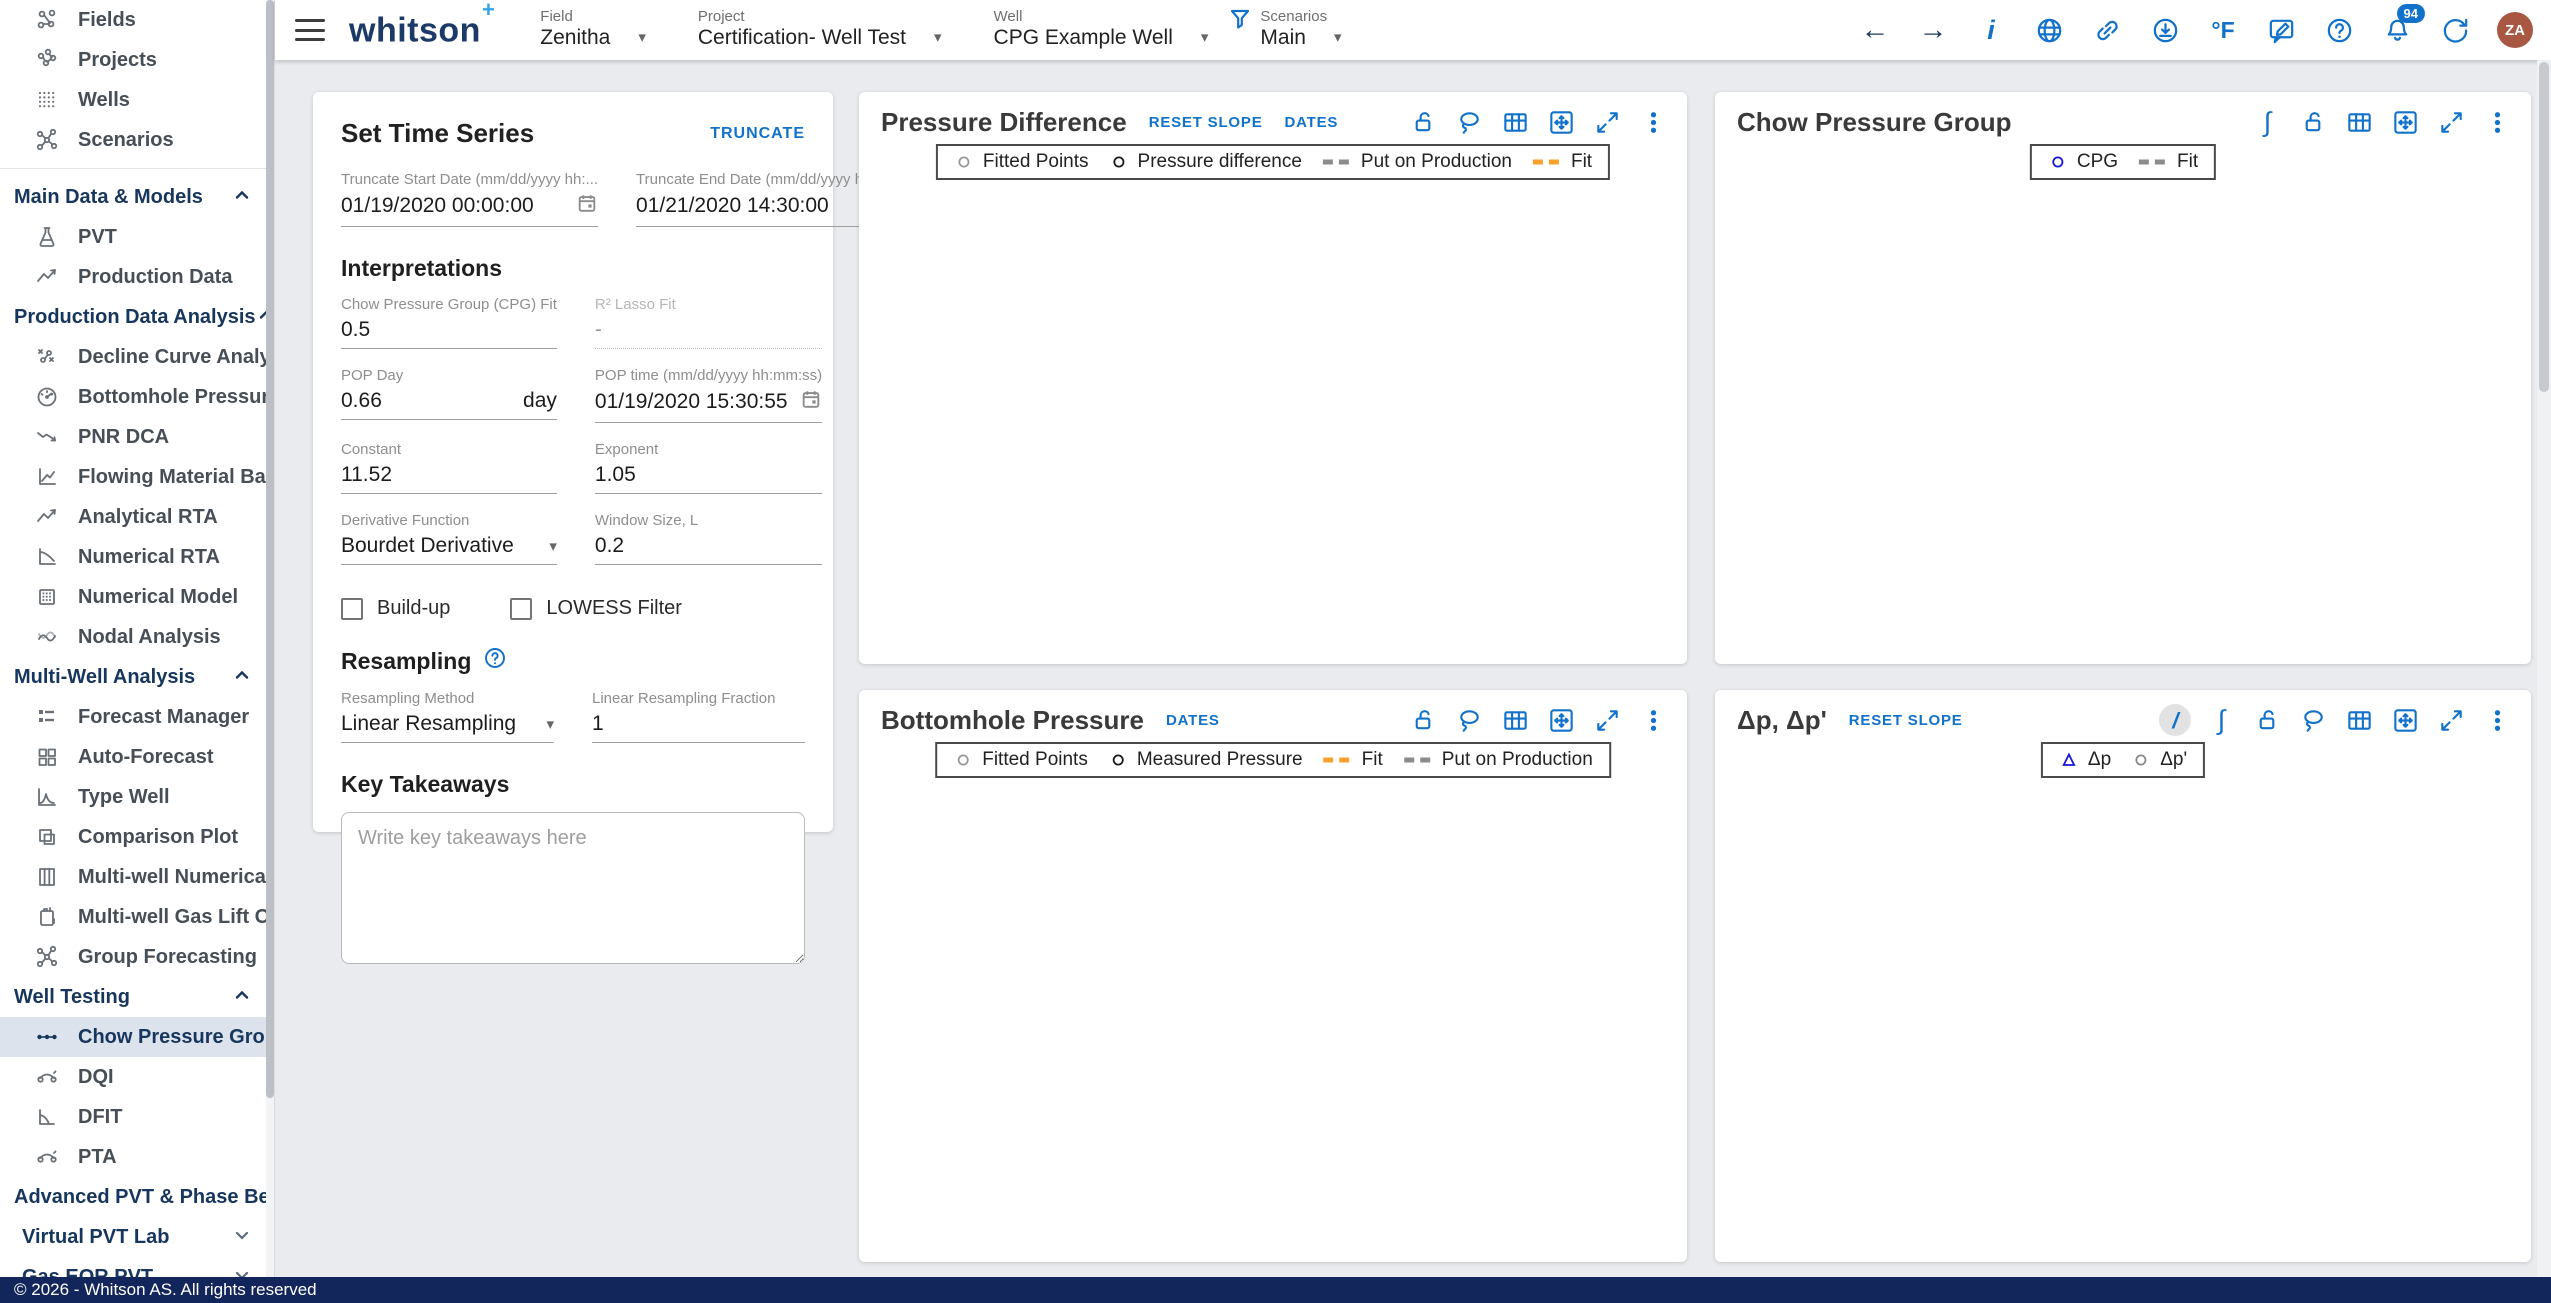 Image resolution: width=2551 pixels, height=1303 pixels. What do you see at coordinates (137, 317) in the screenshot?
I see `sidebar-section-production-data-analysis: Production Data Analysis` at bounding box center [137, 317].